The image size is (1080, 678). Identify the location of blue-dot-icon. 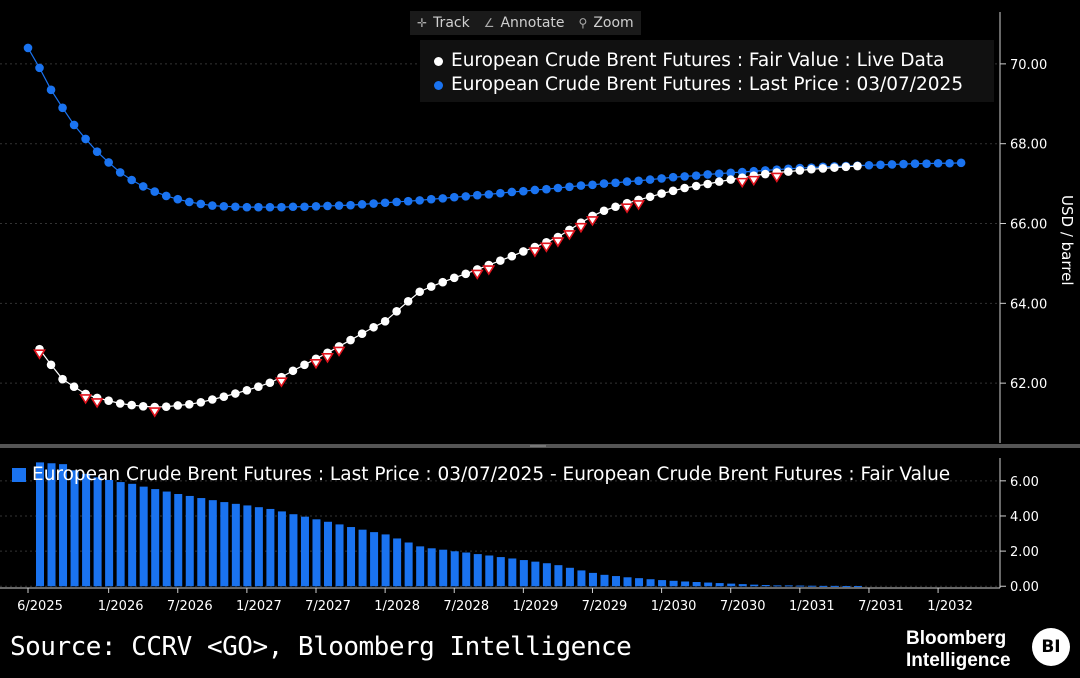
(438, 85).